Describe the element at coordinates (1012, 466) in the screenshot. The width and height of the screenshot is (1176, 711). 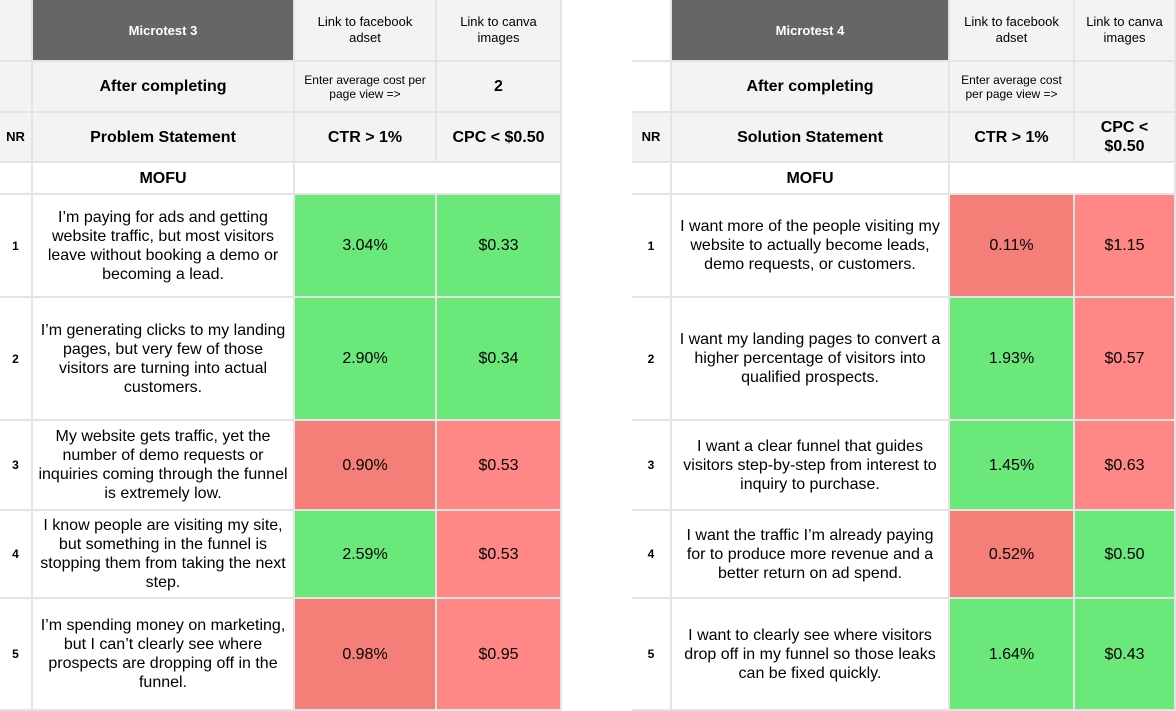
I see `ctr-cell: 1.45%` at that location.